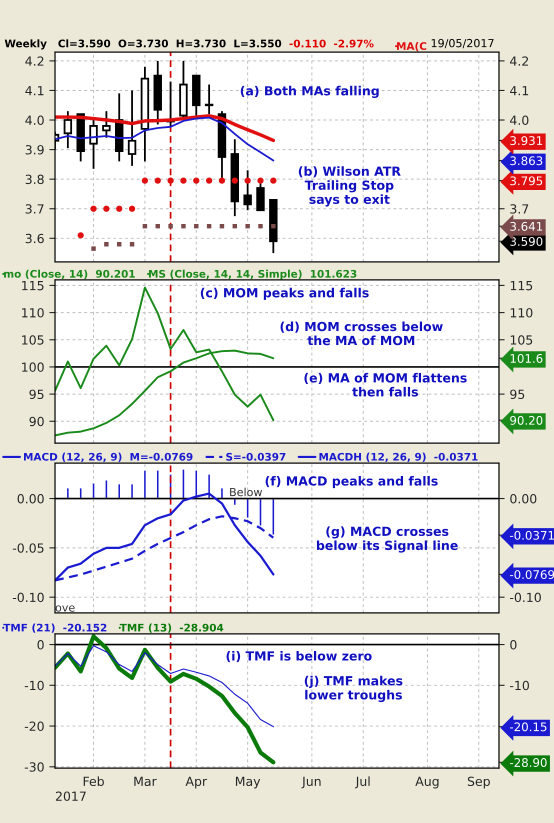 Image resolution: width=554 pixels, height=823 pixels. What do you see at coordinates (525, 597) in the screenshot?
I see `y2-tick-label: -0.10` at bounding box center [525, 597].